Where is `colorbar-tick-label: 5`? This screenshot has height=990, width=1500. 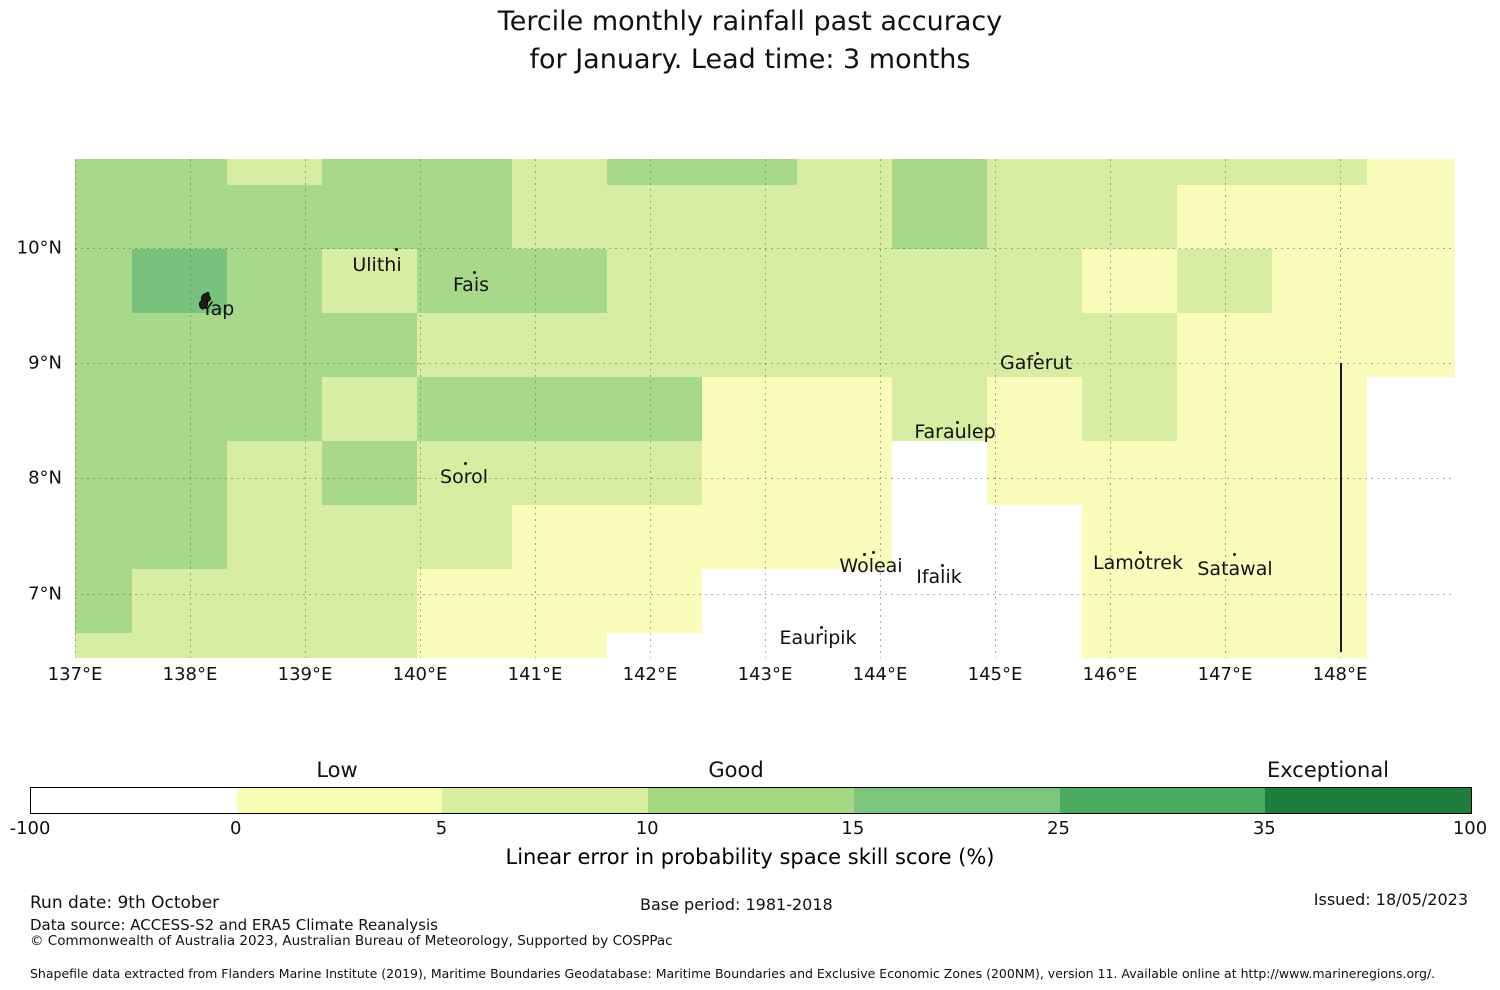
colorbar-tick-label: 5 is located at coordinates (441, 828).